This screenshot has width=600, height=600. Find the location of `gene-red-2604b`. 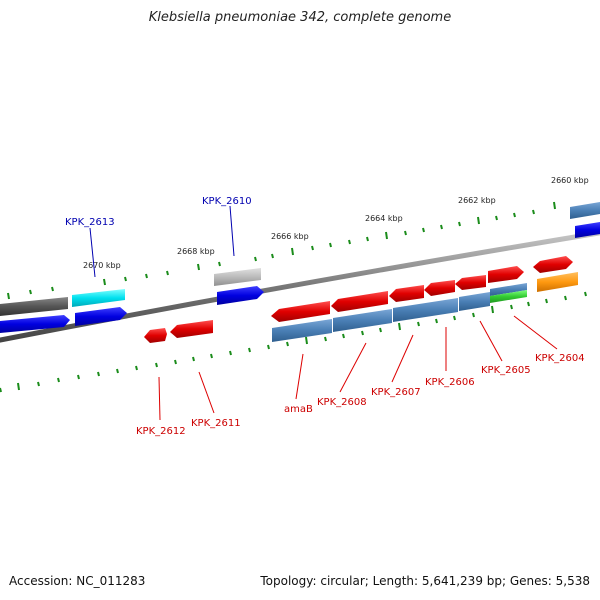

gene-red-2604b is located at coordinates (553, 264).